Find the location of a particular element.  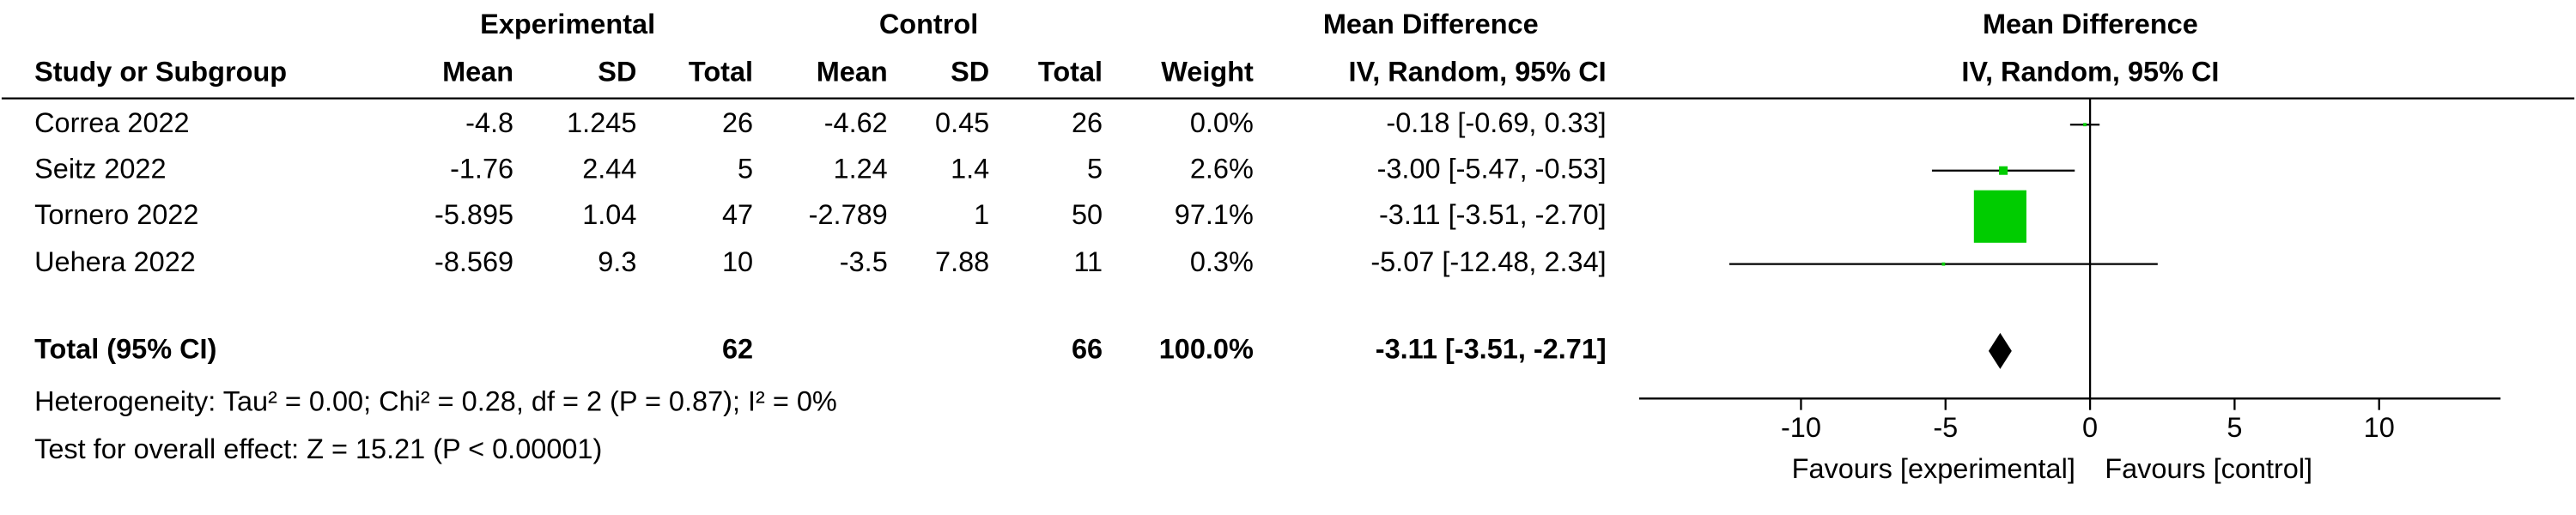

table-cell: -3.11 [-3.51, -2.70] is located at coordinates (1493, 214).